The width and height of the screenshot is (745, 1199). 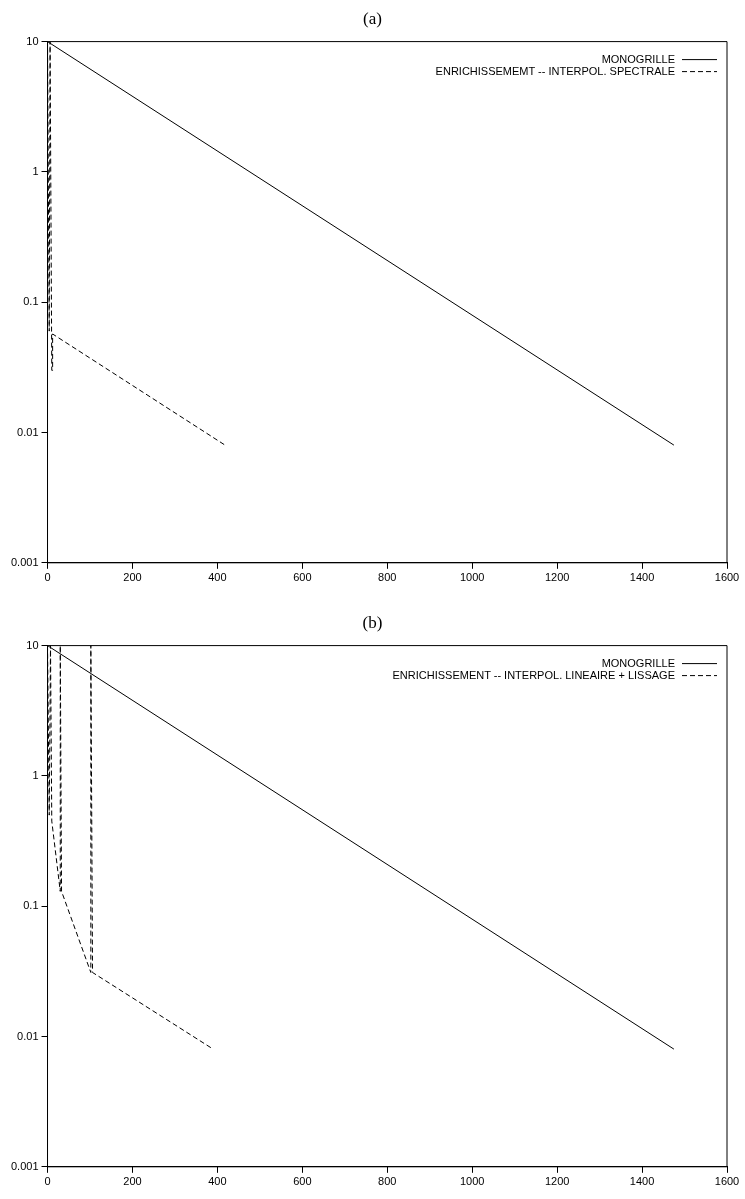 I want to click on legend-label: ENRICHISSEMENT -- INTERPOL. LINEAIRE + LISSAGE, so click(x=533, y=674).